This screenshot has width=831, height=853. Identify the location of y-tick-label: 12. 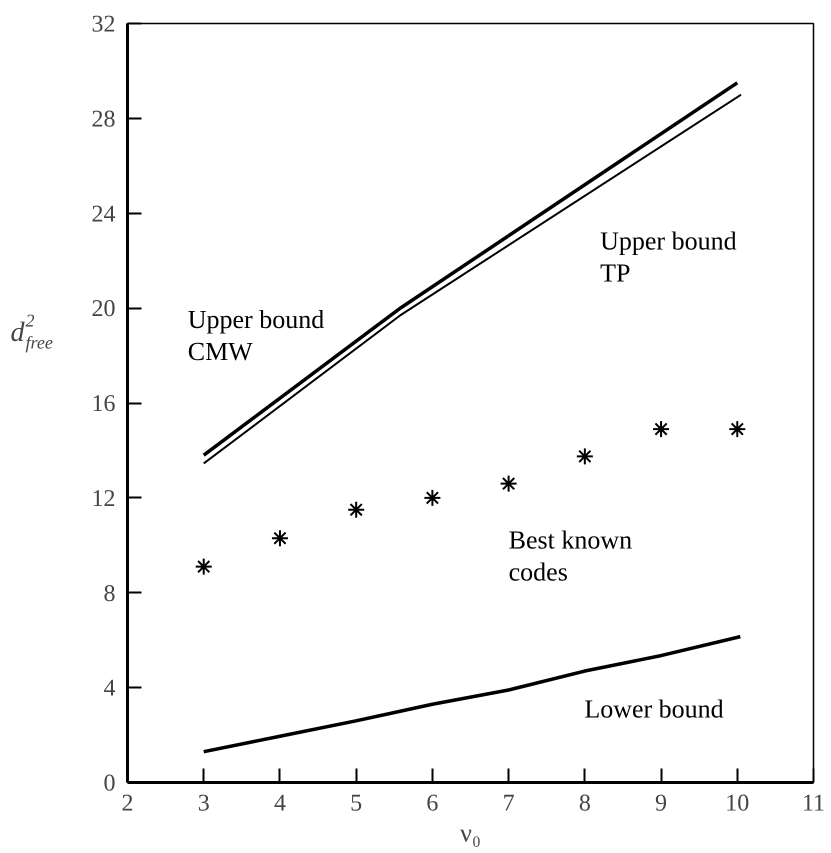
(104, 499).